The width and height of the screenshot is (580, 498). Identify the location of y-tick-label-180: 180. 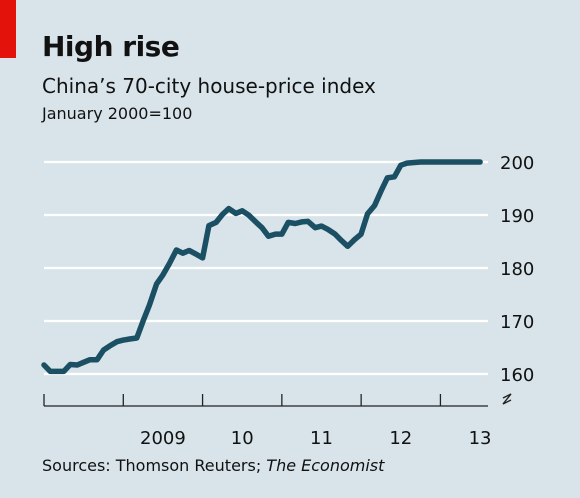
(517, 269).